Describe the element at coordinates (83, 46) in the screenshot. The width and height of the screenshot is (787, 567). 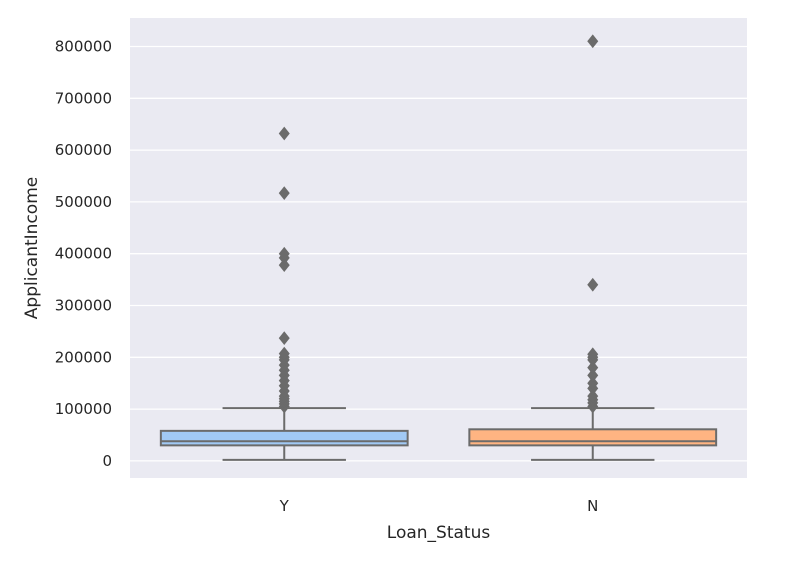
I see `y-tick-label: 800000` at that location.